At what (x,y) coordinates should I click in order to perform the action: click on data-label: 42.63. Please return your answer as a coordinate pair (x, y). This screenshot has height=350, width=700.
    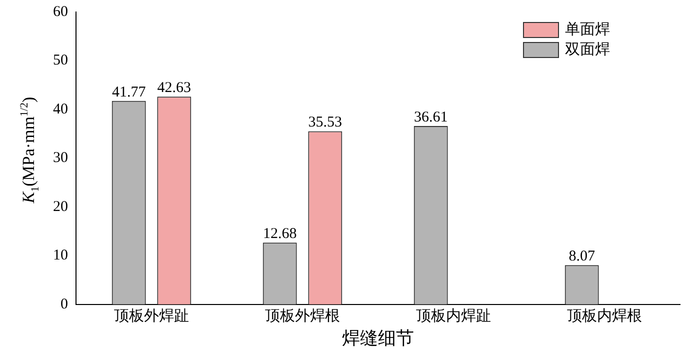
    Looking at the image, I should click on (174, 88).